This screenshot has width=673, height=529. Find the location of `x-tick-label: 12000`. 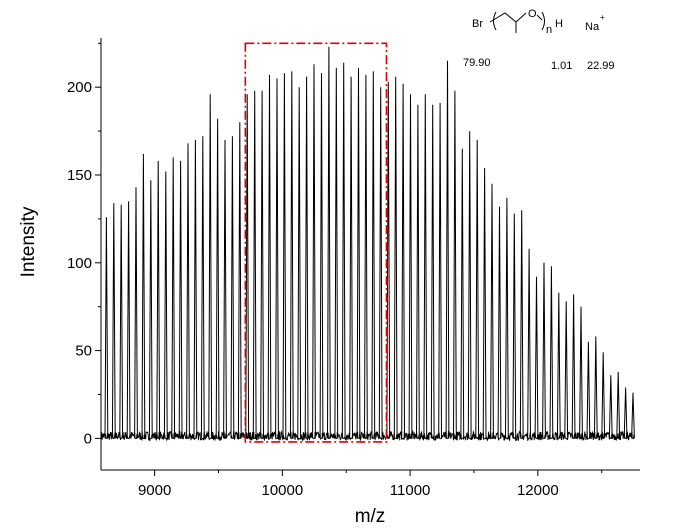

x-tick-label: 12000 is located at coordinates (538, 490).